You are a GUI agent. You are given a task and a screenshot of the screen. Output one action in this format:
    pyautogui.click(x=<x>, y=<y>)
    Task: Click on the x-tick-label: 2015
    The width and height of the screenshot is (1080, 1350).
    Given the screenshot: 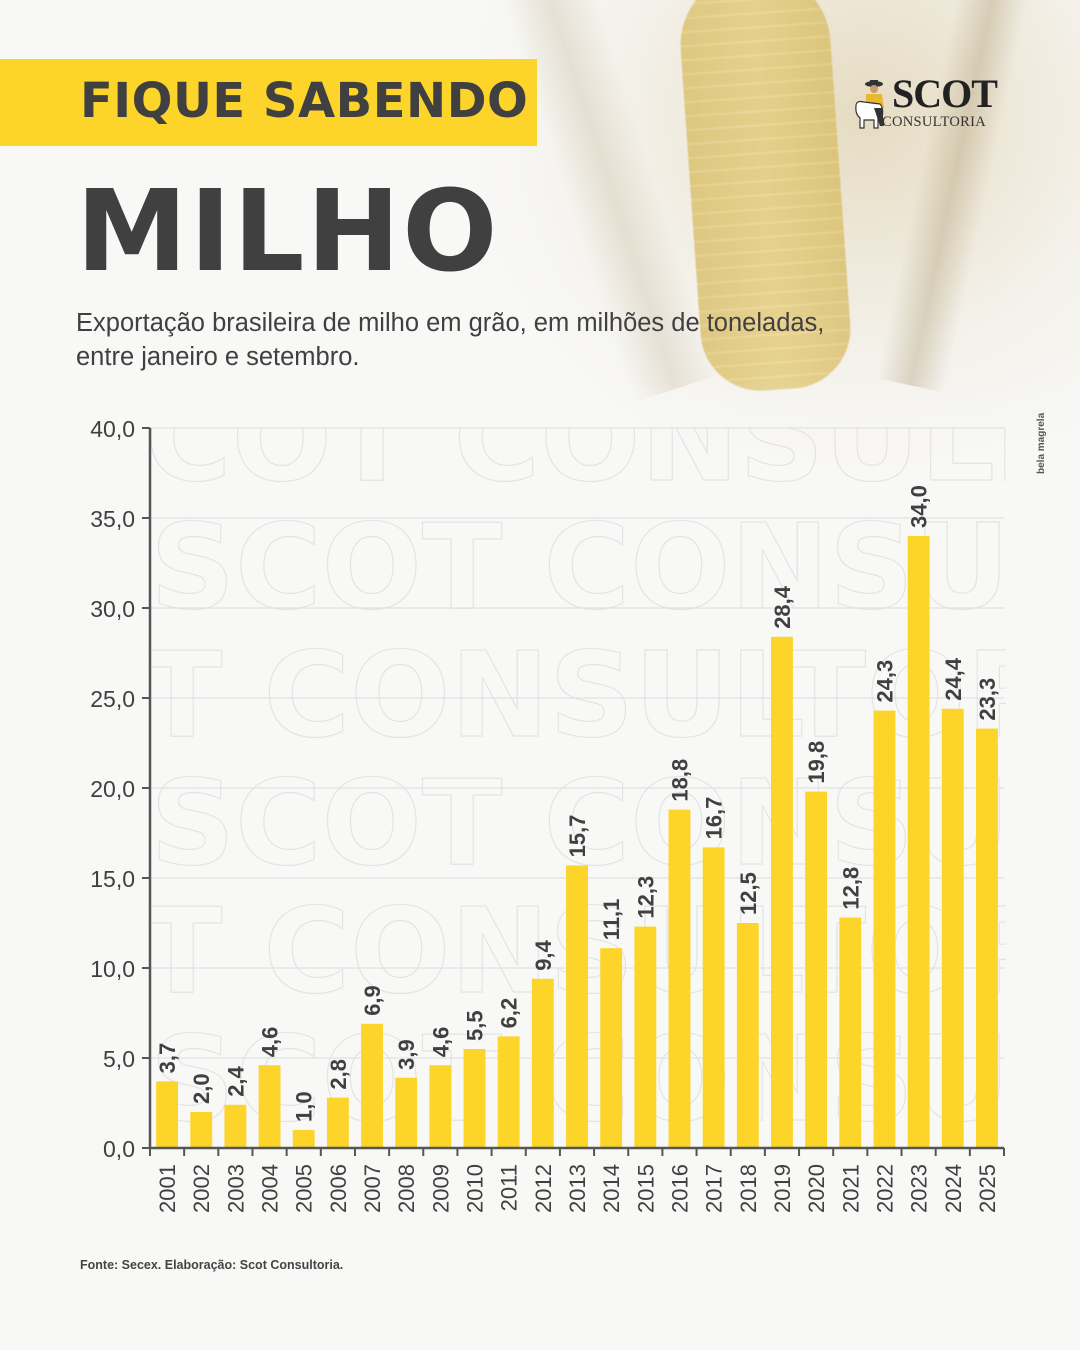 What is the action you would take?
    pyautogui.click(x=645, y=1188)
    